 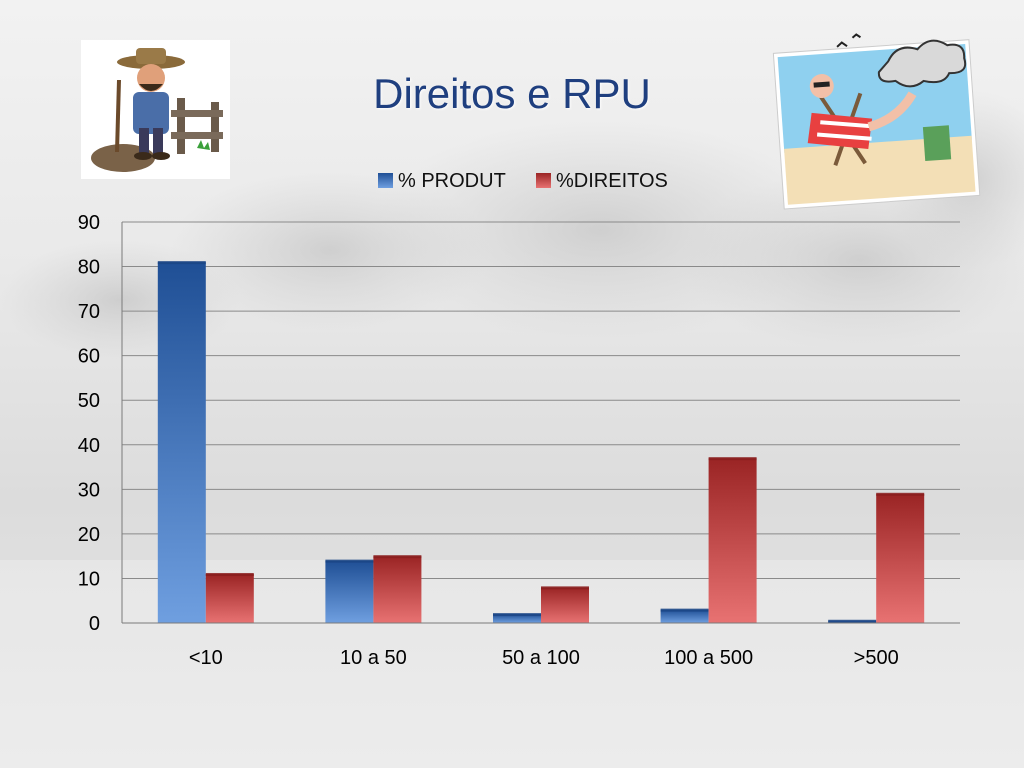 I want to click on legend: % PRODUT %DIREITOS, so click(x=523, y=181).